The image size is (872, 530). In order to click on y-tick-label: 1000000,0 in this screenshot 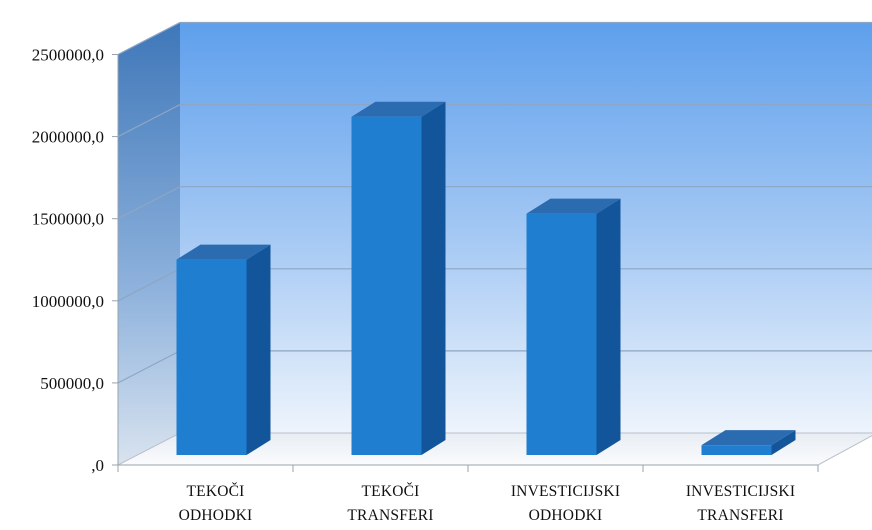, I will do `click(68, 301)`.